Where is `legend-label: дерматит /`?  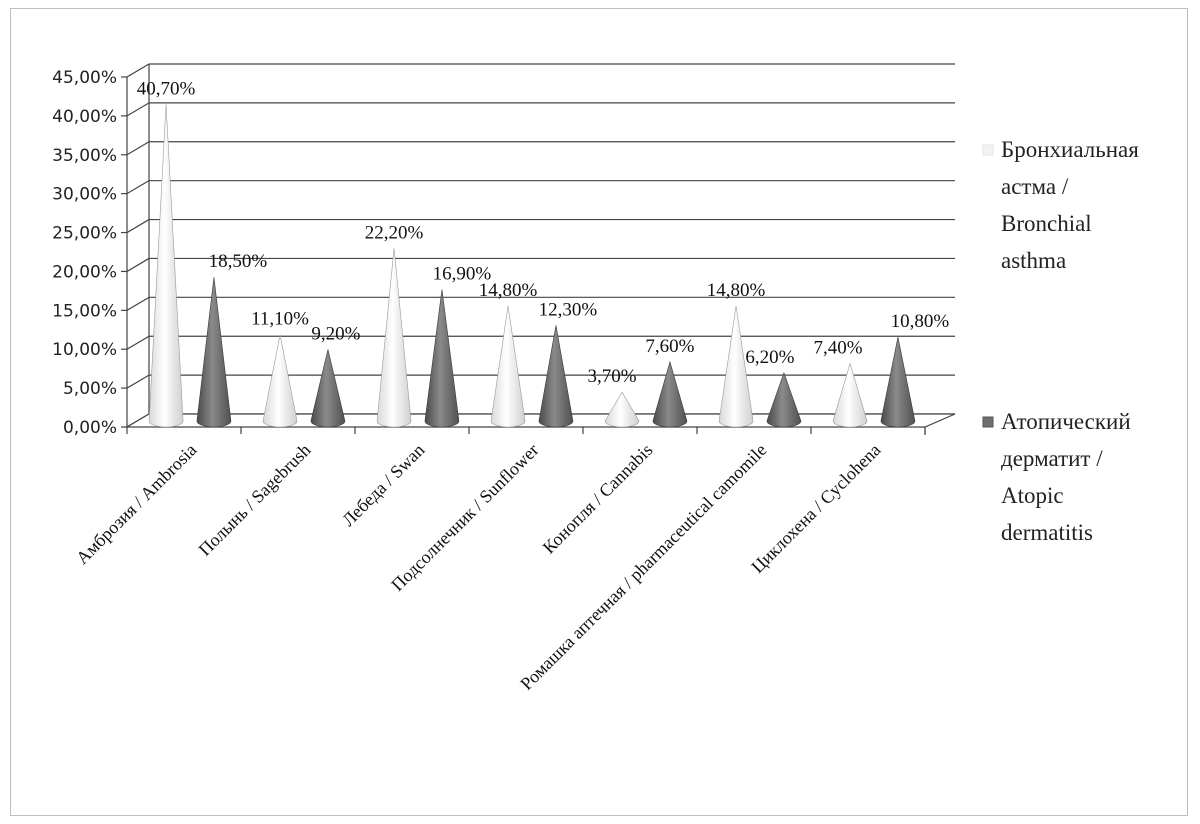 legend-label: дерматит / is located at coordinates (1052, 458).